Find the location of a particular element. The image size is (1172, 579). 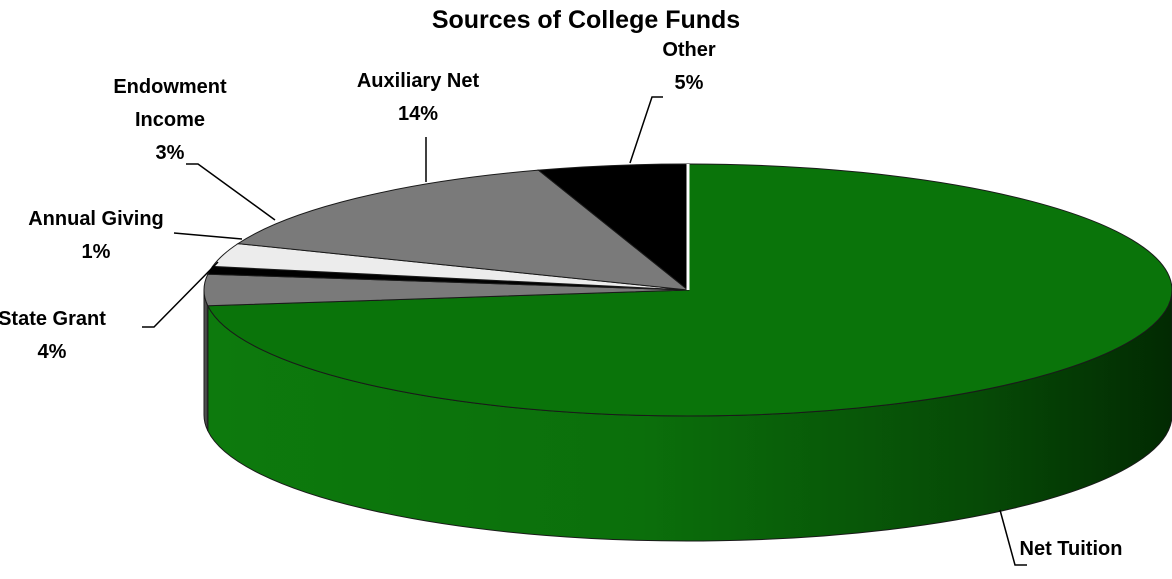

data-label-state-grant: State Grant 4% is located at coordinates (53, 335).